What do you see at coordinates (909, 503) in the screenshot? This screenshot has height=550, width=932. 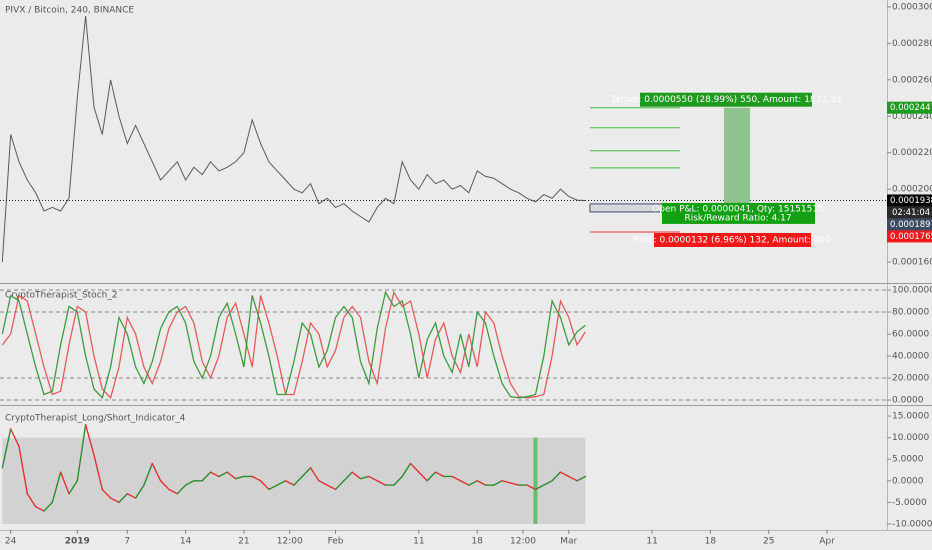 I see `y-tick-label: -5.0000` at bounding box center [909, 503].